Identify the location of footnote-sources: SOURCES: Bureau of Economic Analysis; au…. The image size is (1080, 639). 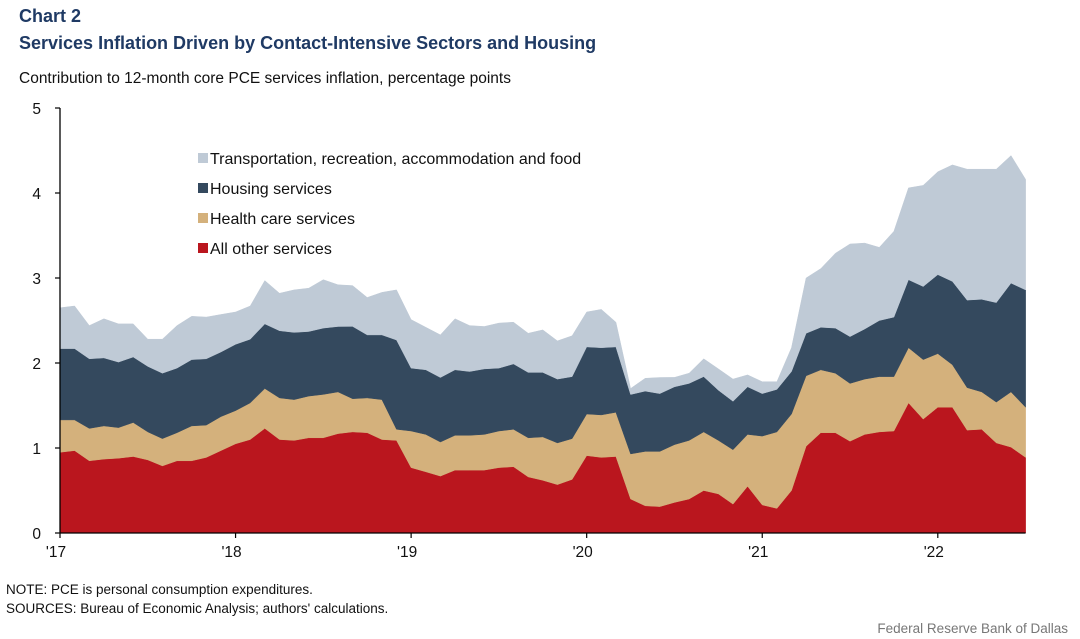
(197, 608).